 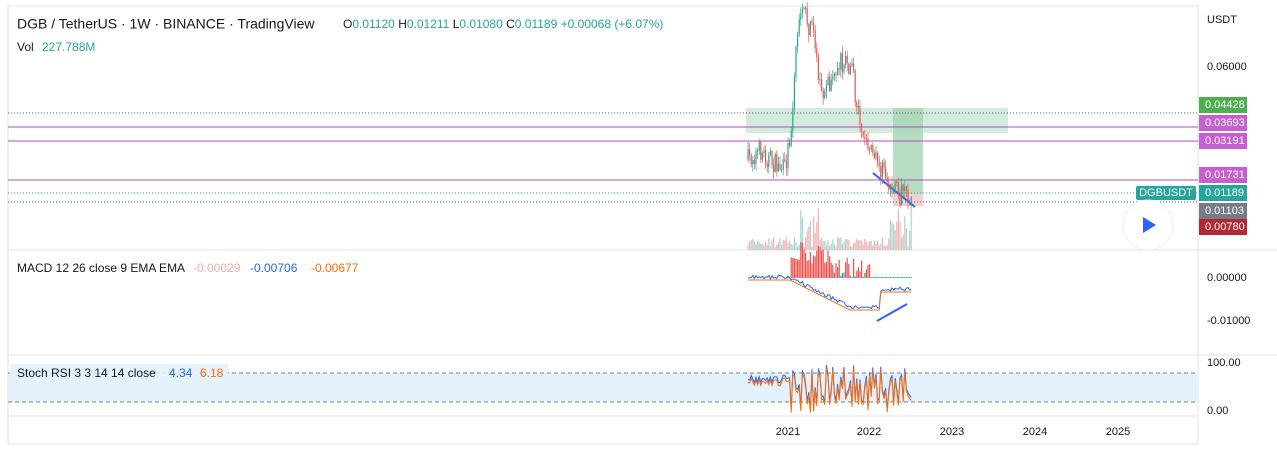 What do you see at coordinates (829, 390) in the screenshot?
I see `stoch-d-line` at bounding box center [829, 390].